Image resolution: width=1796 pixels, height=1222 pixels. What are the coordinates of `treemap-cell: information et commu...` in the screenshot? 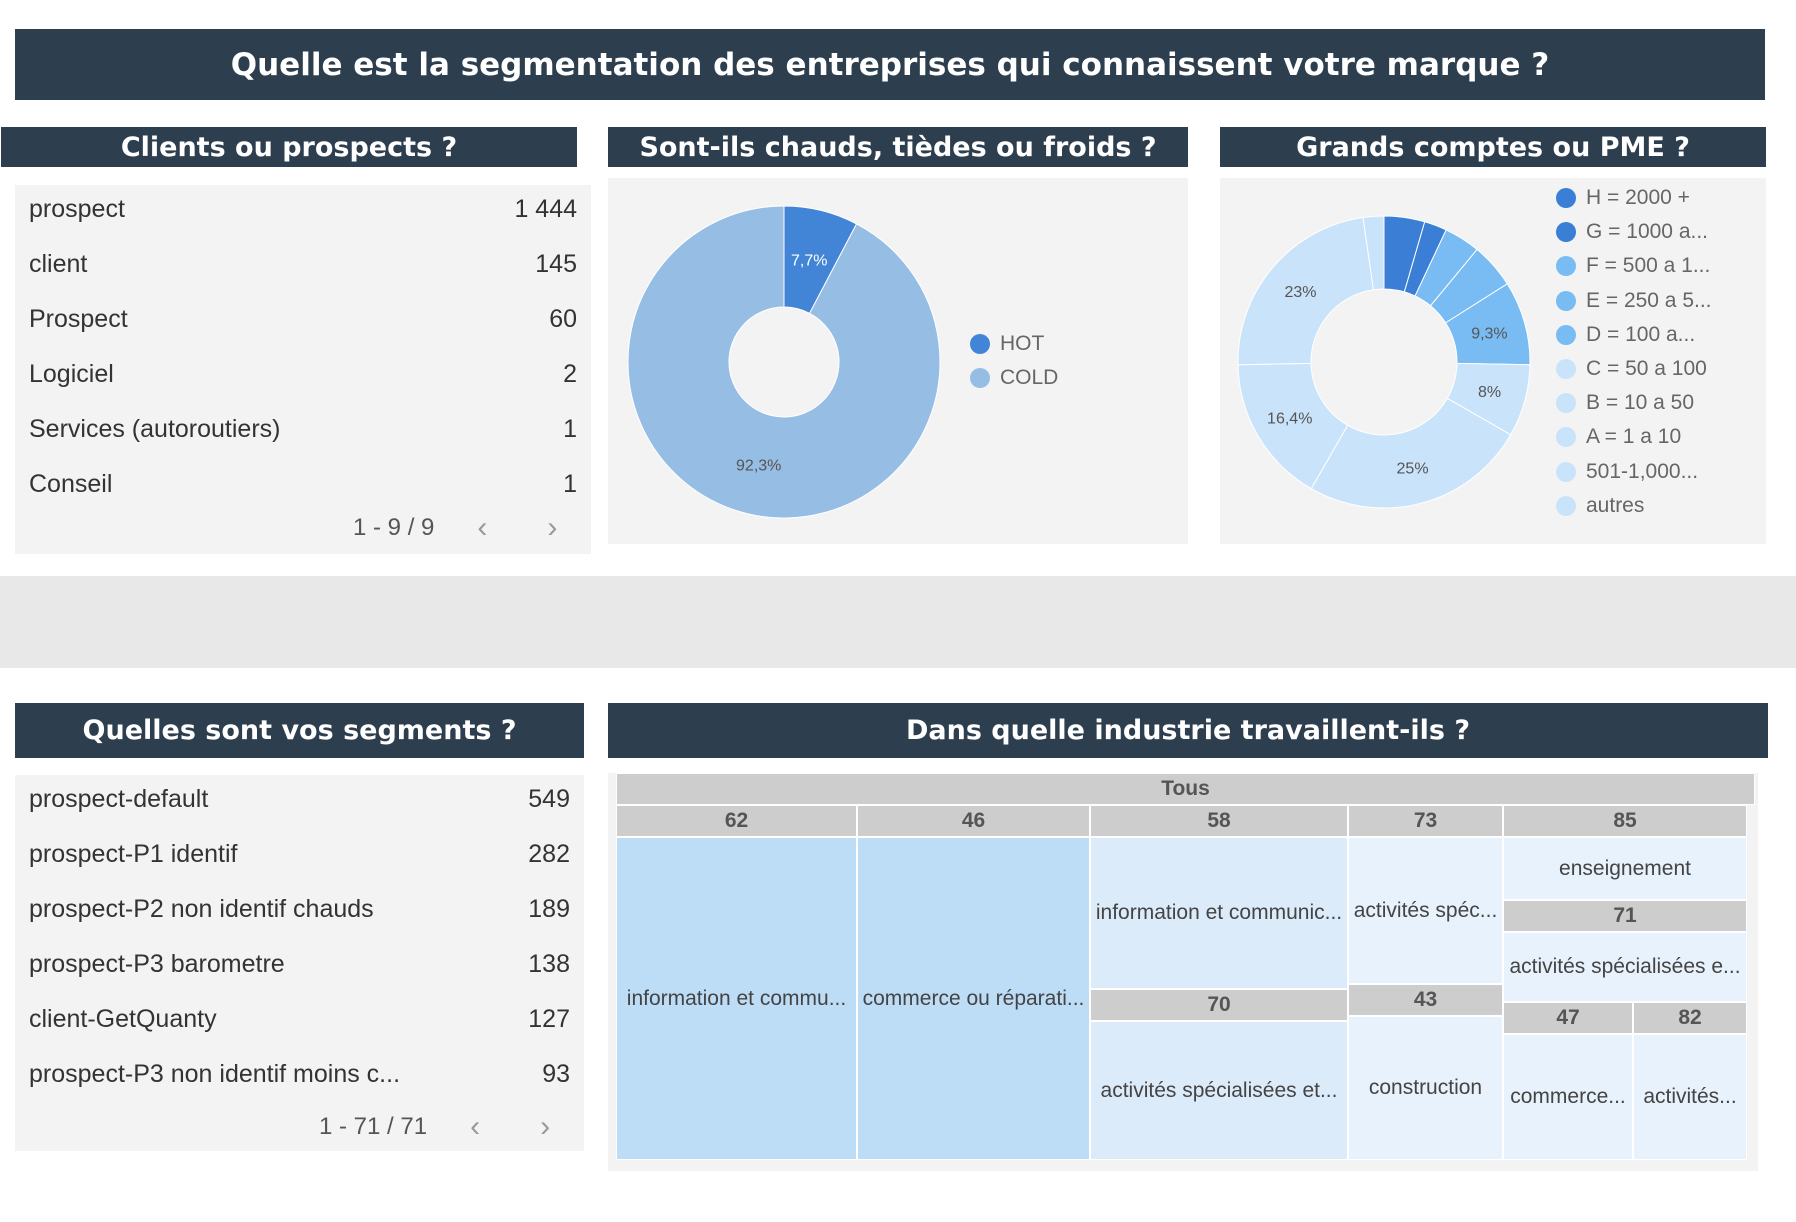 It's located at (736, 998).